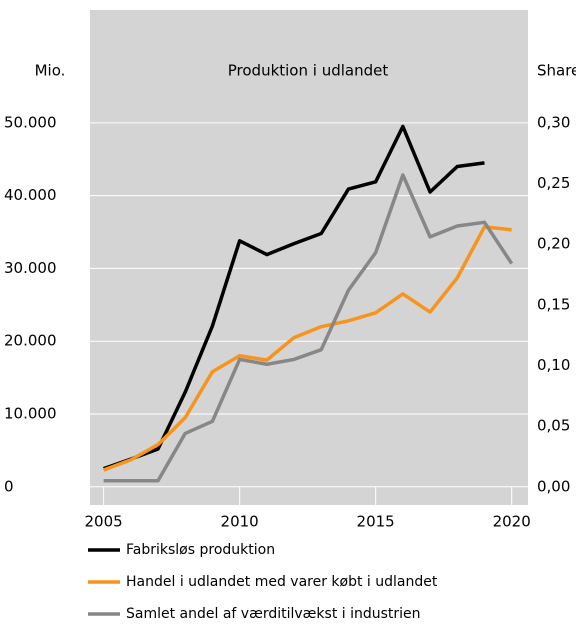 Image resolution: width=576 pixels, height=628 pixels. What do you see at coordinates (308, 71) in the screenshot?
I see `chart-title: Produktion i udlandet` at bounding box center [308, 71].